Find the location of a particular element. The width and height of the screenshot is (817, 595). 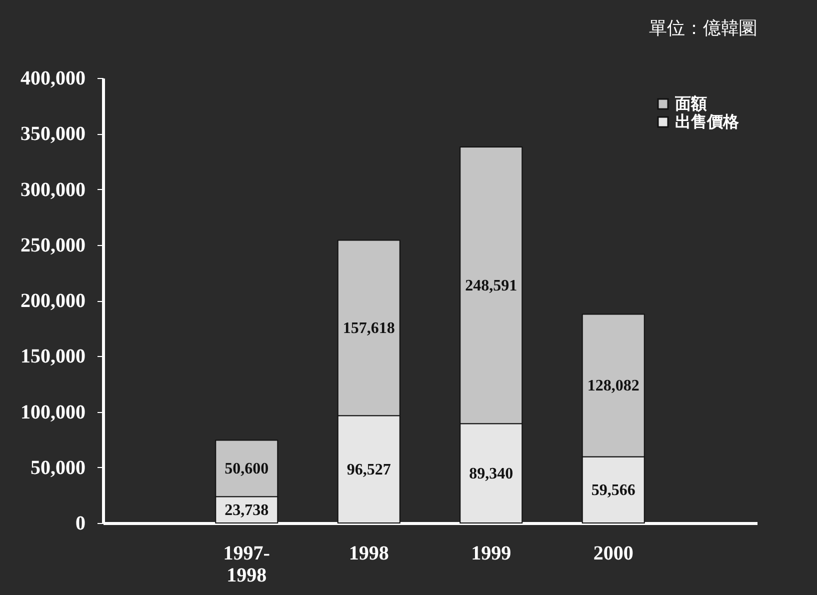

y-tick-label: 50,000 is located at coordinates (58, 467).